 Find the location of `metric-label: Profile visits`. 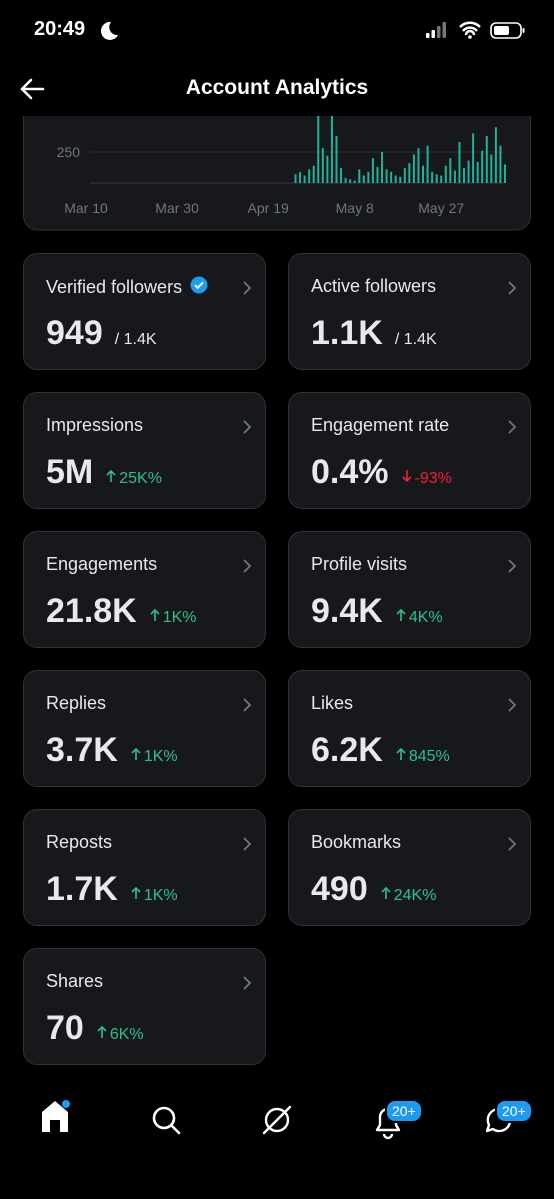

metric-label: Profile visits is located at coordinates (359, 564).